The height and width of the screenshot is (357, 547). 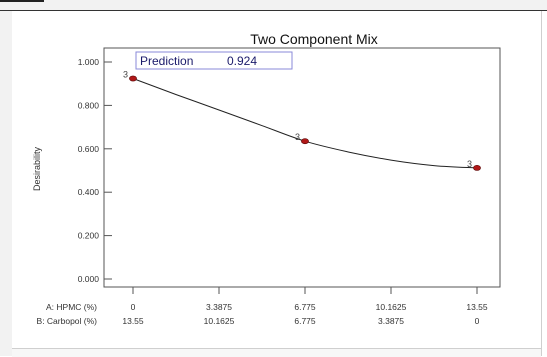 I want to click on y-tick-label: 1.000, so click(x=89, y=62).